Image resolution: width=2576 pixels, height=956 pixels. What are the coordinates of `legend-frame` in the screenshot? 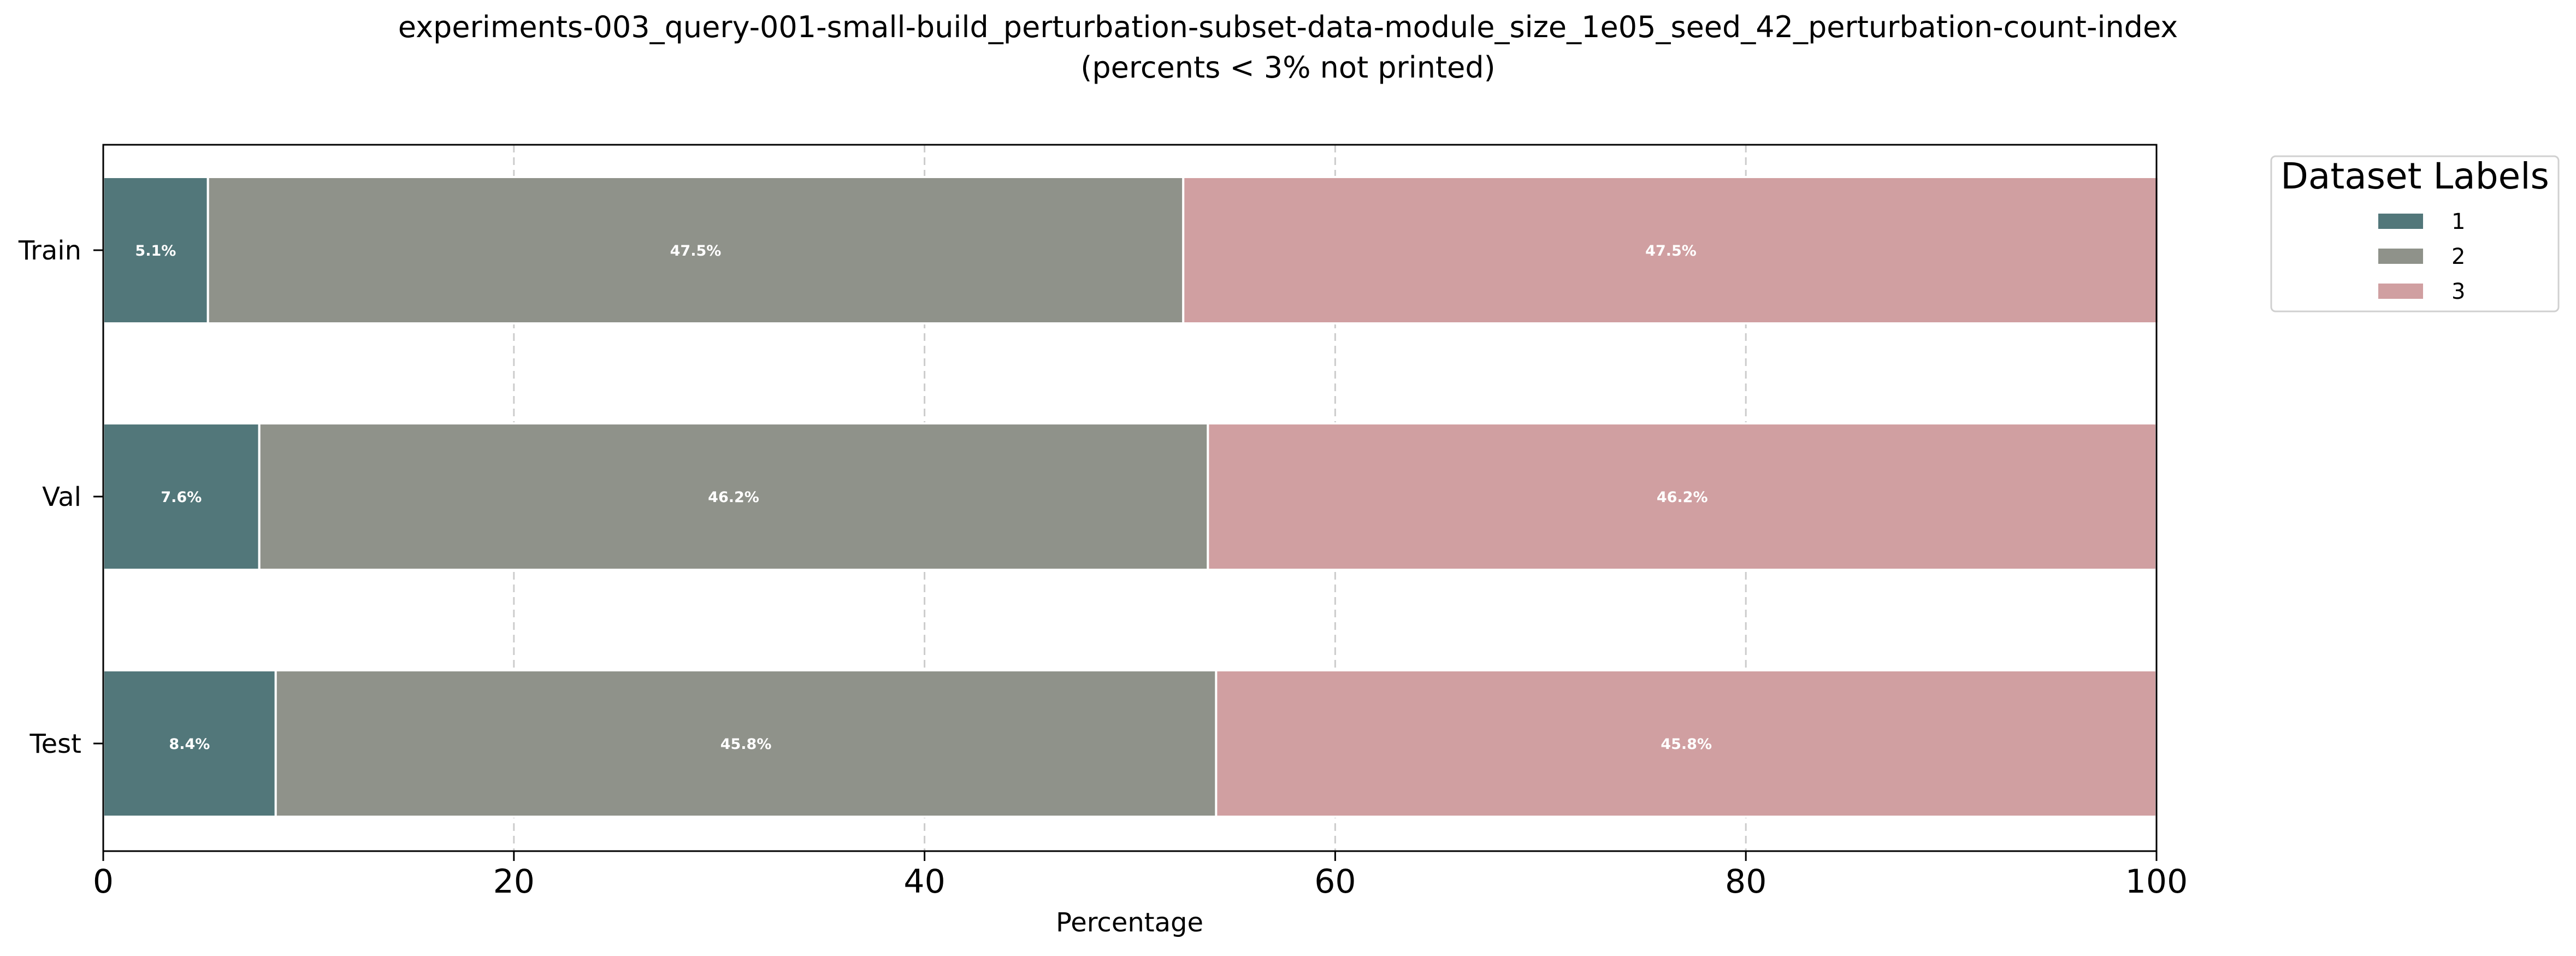 It's located at (2415, 233).